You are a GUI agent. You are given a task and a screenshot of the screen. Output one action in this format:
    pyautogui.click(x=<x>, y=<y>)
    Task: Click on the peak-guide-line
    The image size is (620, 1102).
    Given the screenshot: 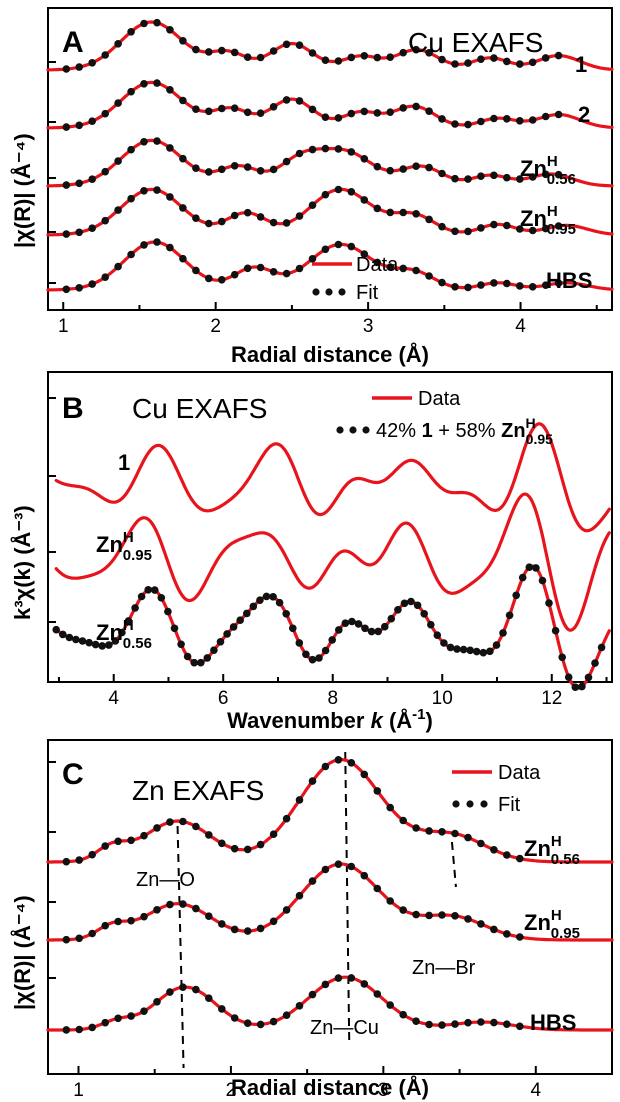 What is the action you would take?
    pyautogui.click(x=347, y=897)
    